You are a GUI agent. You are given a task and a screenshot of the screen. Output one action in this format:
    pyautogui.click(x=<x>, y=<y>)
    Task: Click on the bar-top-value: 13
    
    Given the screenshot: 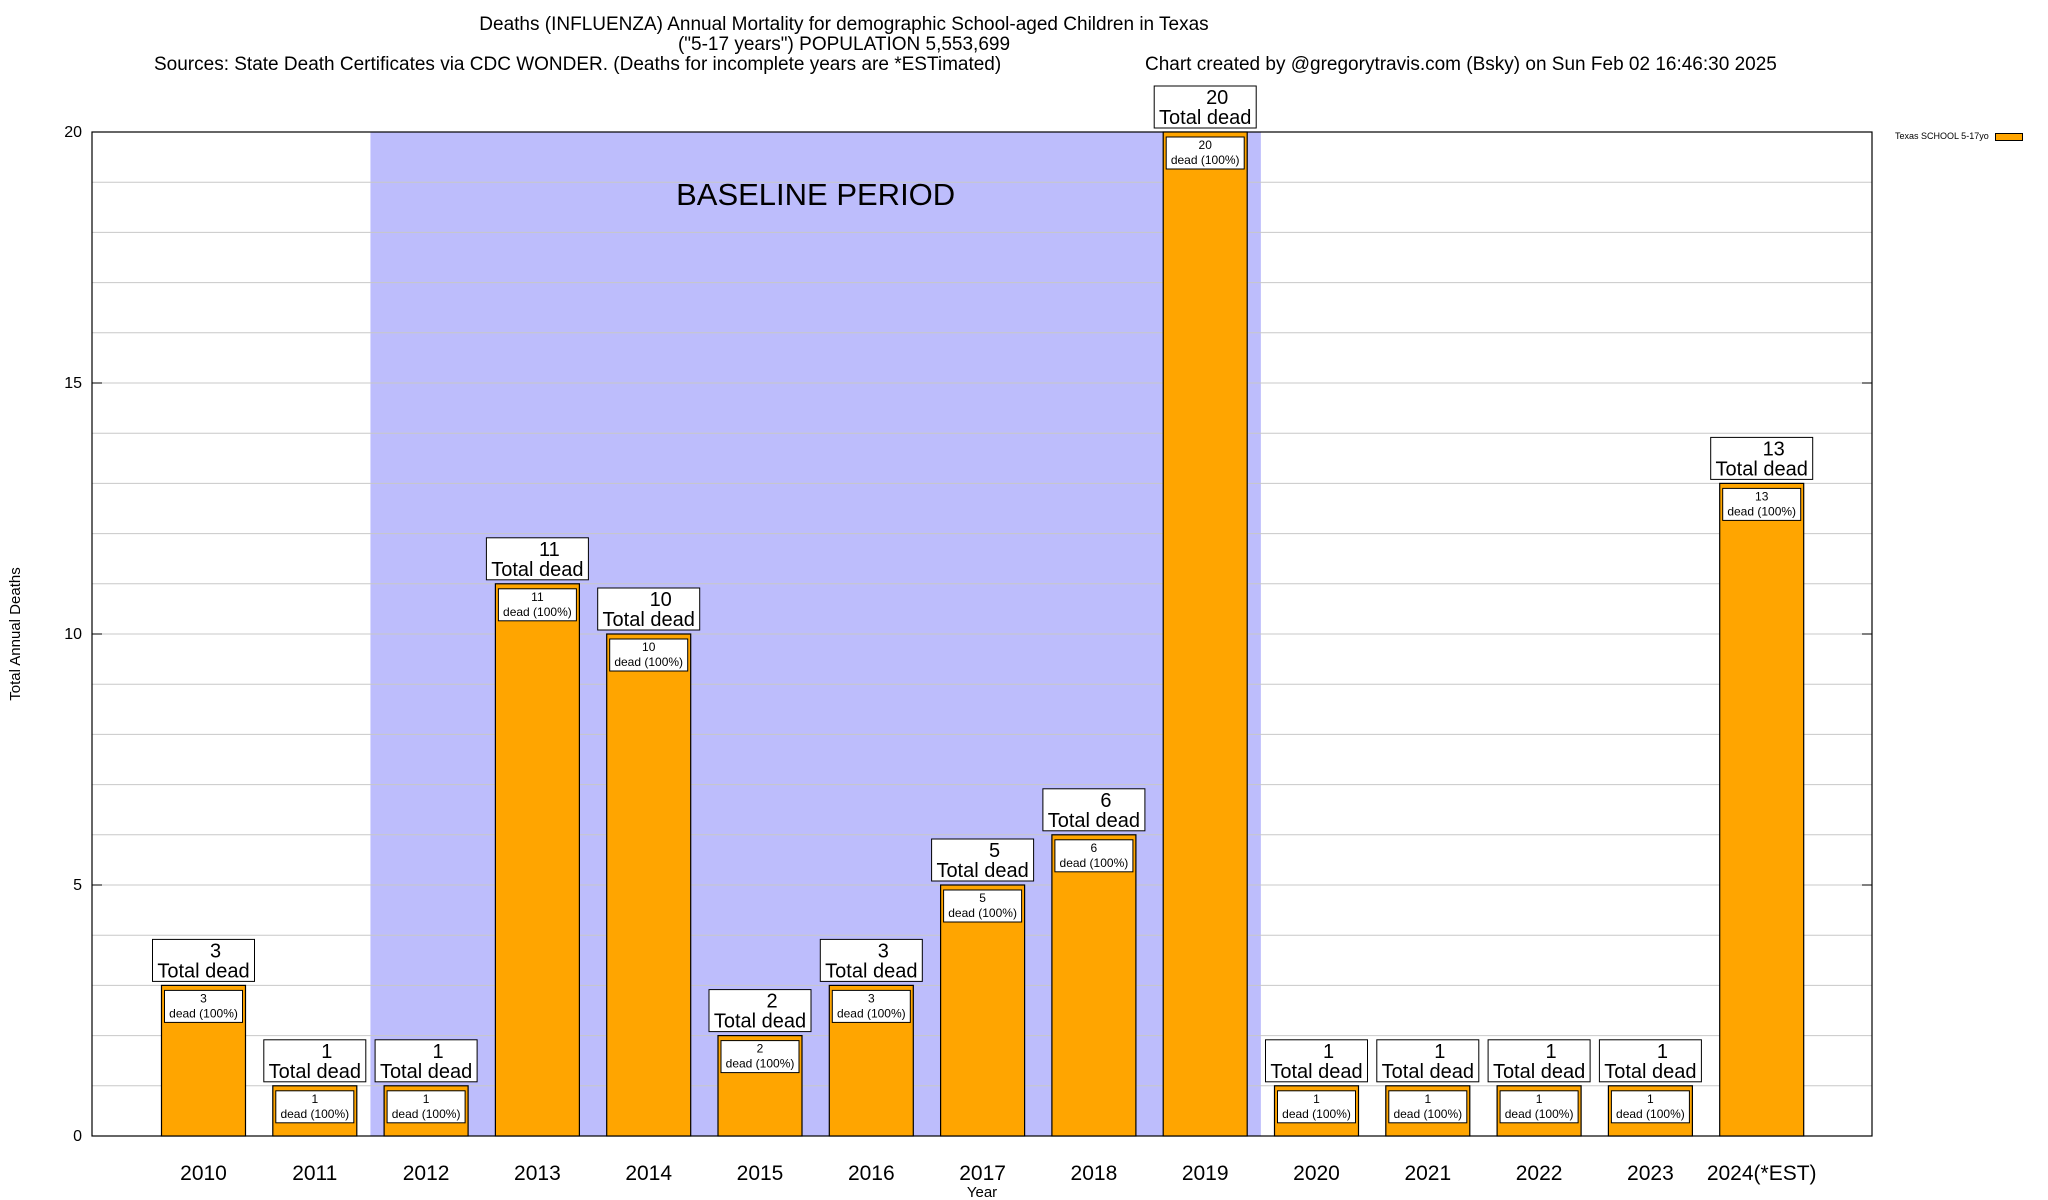 What is the action you would take?
    pyautogui.click(x=1774, y=449)
    